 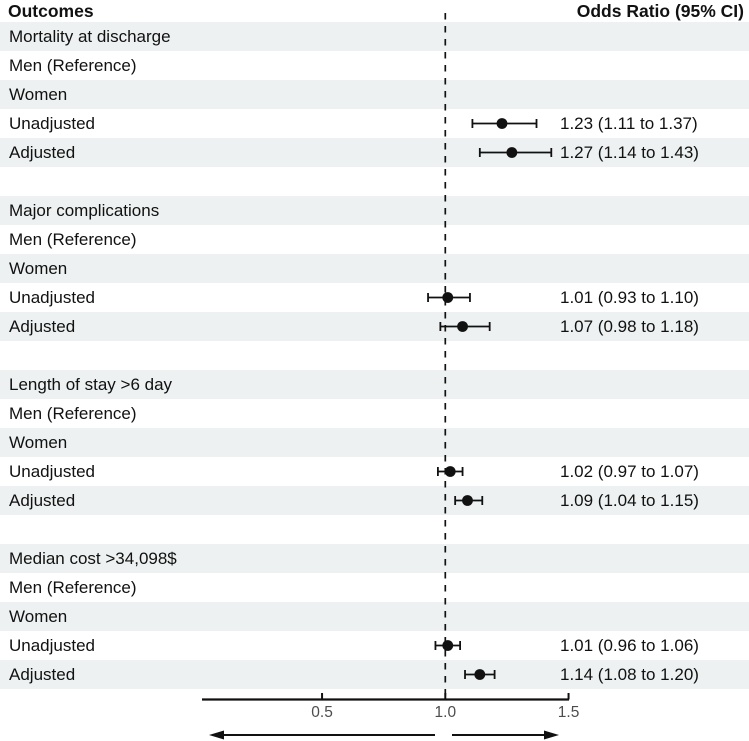 What do you see at coordinates (374, 384) in the screenshot?
I see `outcome-group-row: Length of stay >6 day` at bounding box center [374, 384].